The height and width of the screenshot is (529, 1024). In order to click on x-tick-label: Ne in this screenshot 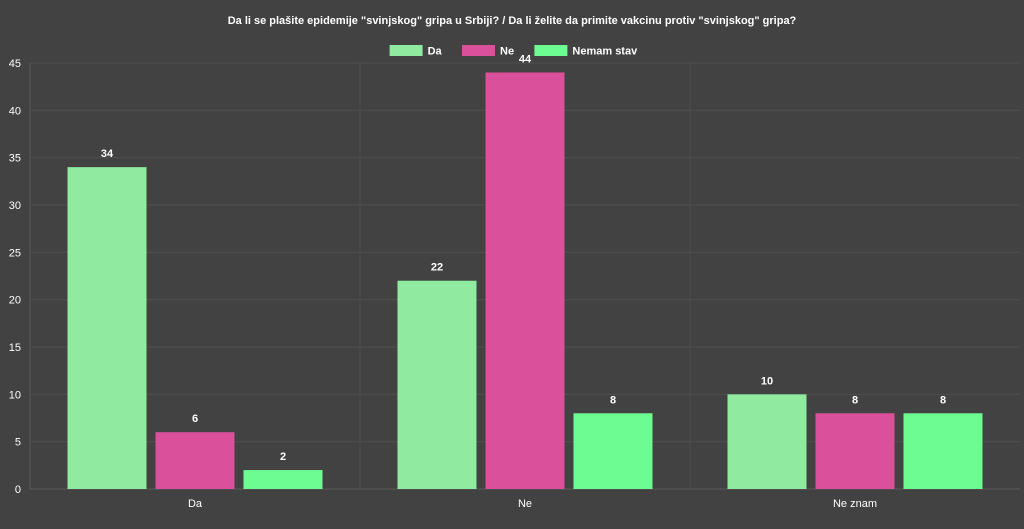, I will do `click(525, 504)`.